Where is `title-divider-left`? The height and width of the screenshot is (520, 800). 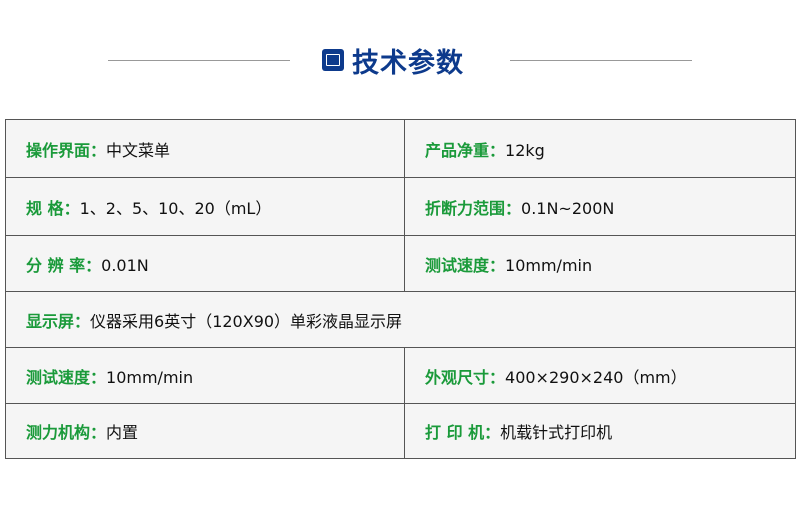 title-divider-left is located at coordinates (199, 60).